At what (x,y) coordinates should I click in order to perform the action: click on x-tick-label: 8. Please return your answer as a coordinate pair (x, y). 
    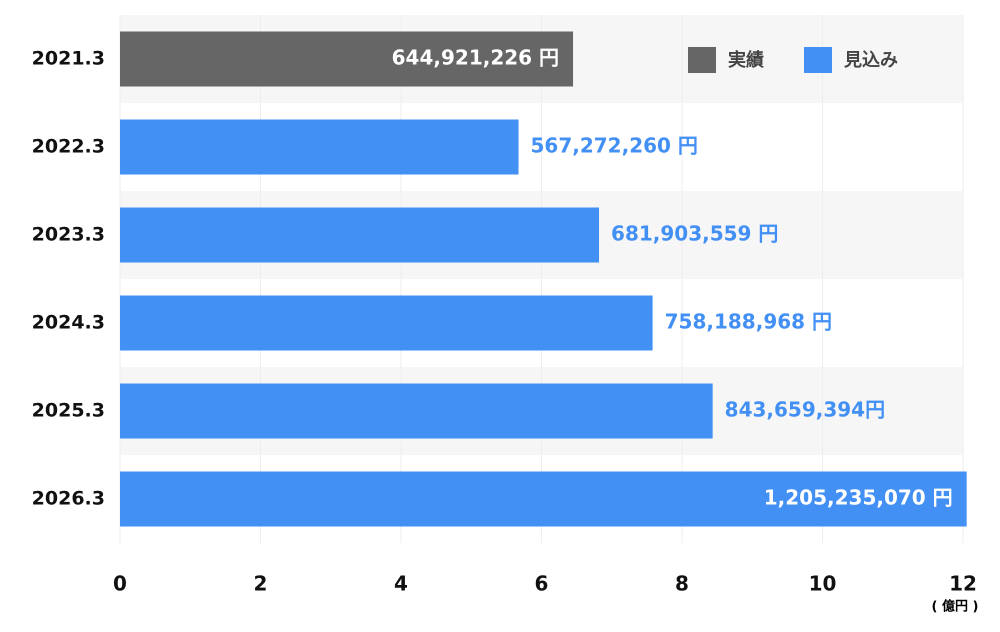
    Looking at the image, I should click on (682, 584).